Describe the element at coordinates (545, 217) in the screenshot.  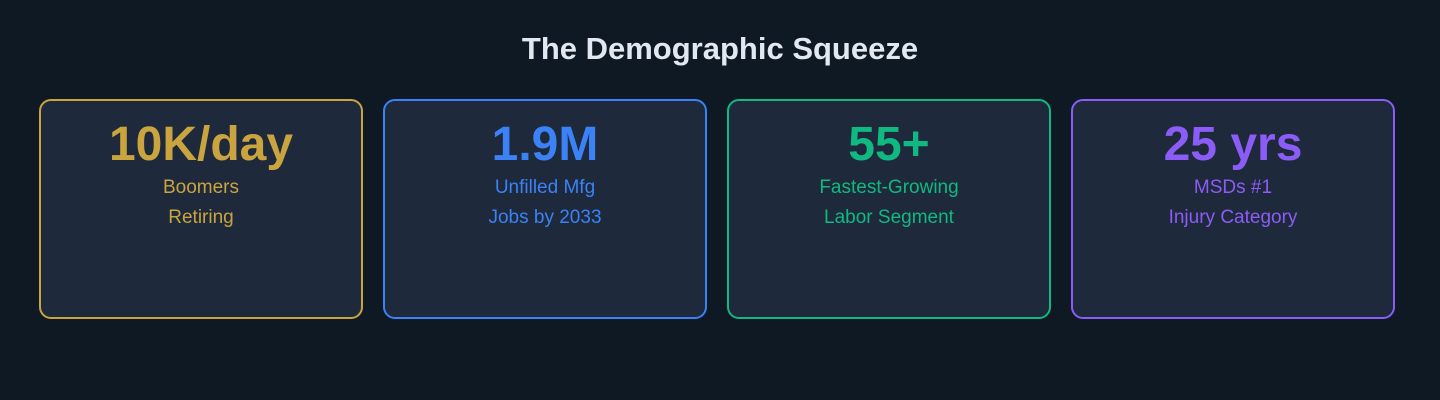
I see `stat-label: Jobs by 2033` at that location.